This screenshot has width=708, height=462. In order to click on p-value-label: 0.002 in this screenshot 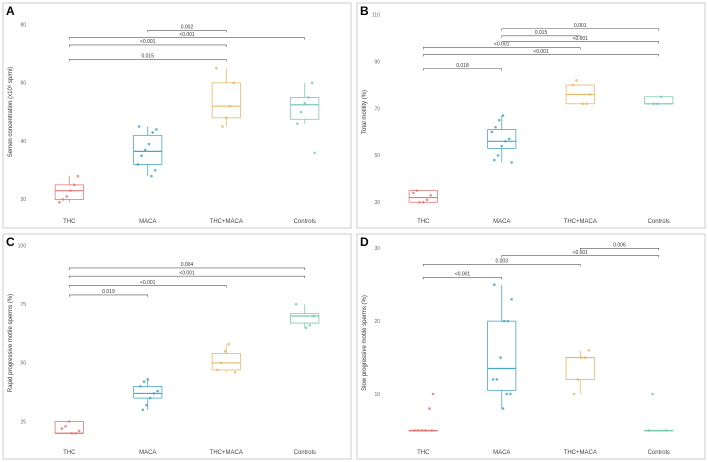, I will do `click(187, 28)`.